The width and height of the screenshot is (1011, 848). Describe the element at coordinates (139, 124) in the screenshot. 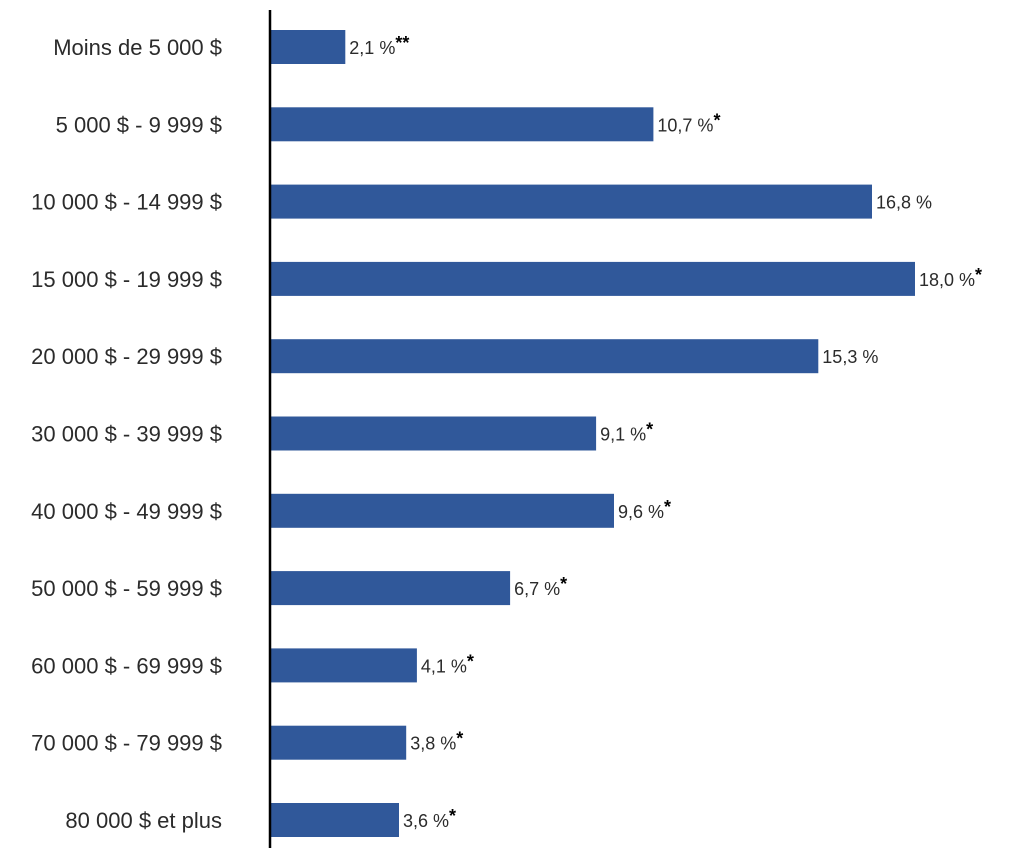

I see `category-label-1: 5 000 $ - 9 999 $` at that location.